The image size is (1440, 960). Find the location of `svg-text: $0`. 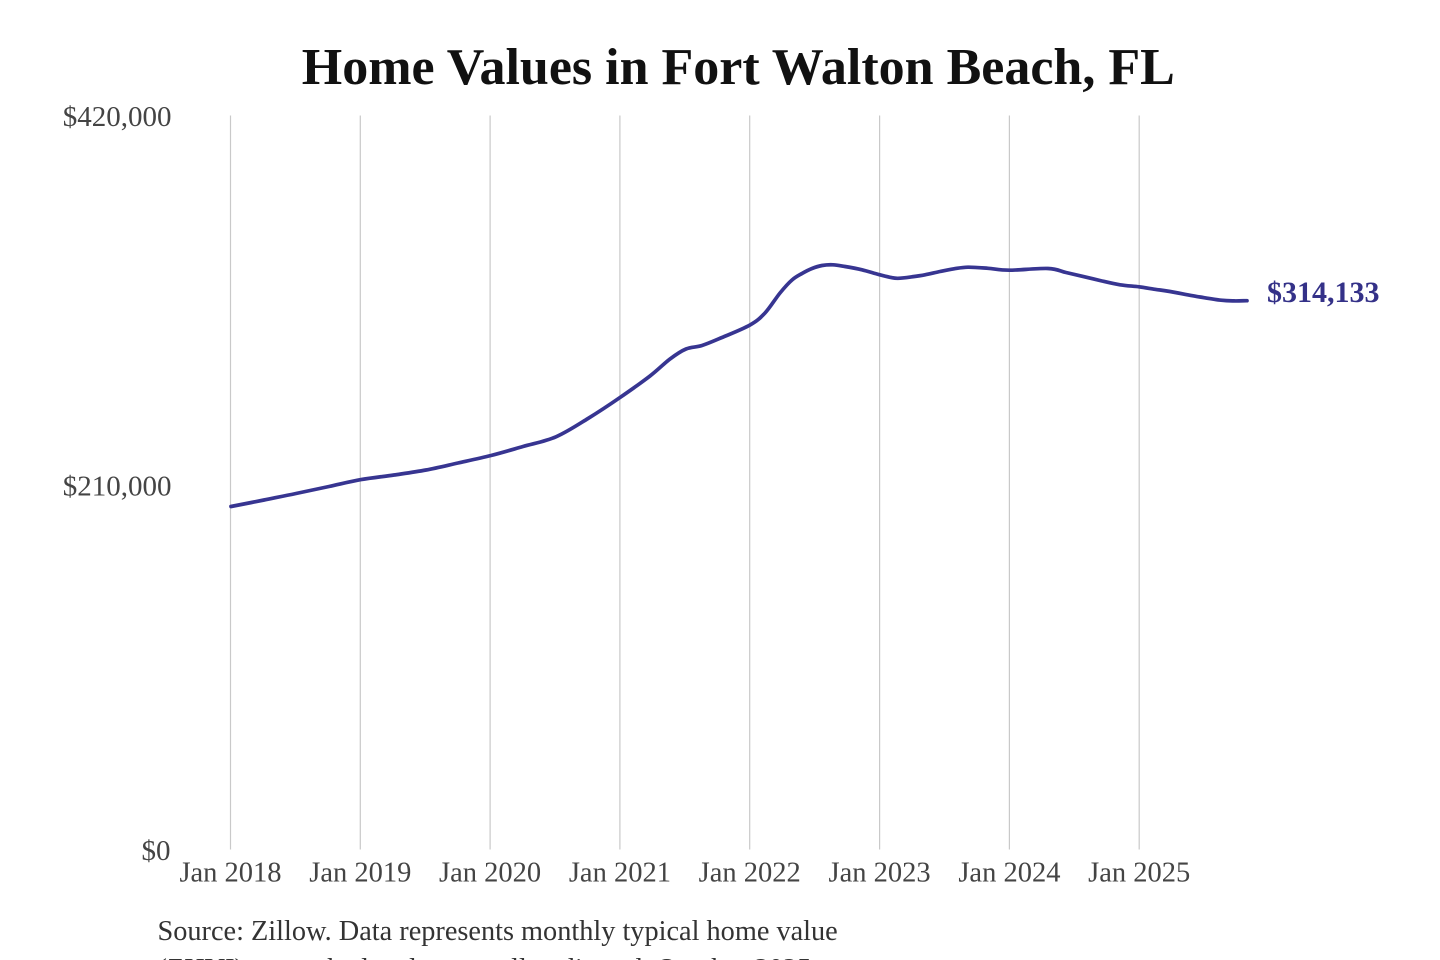

svg-text: $0 is located at coordinates (156, 851).